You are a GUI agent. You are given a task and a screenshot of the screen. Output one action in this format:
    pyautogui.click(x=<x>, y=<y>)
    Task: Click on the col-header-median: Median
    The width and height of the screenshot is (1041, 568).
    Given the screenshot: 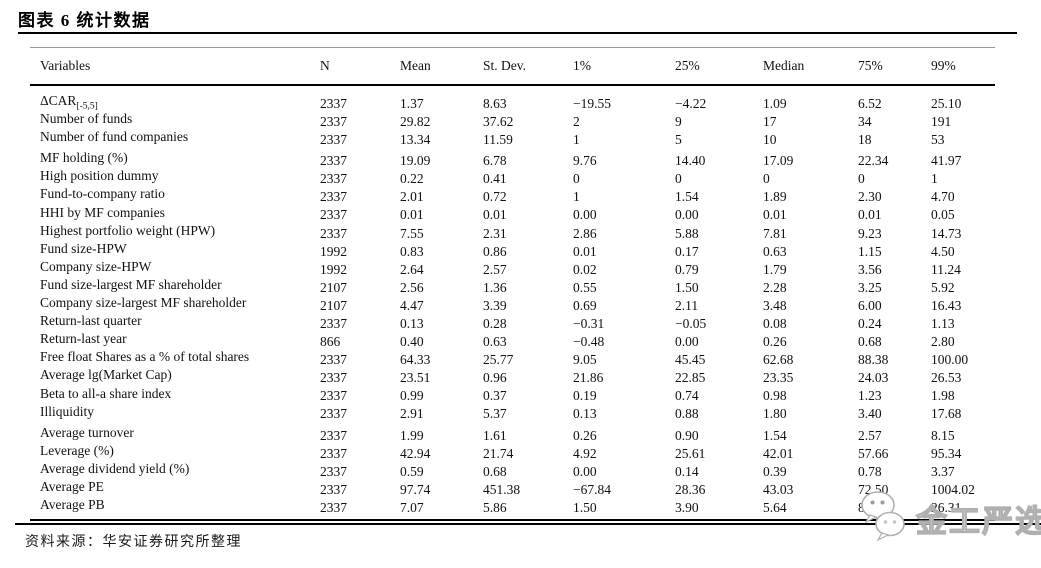 What is the action you would take?
    pyautogui.click(x=784, y=65)
    